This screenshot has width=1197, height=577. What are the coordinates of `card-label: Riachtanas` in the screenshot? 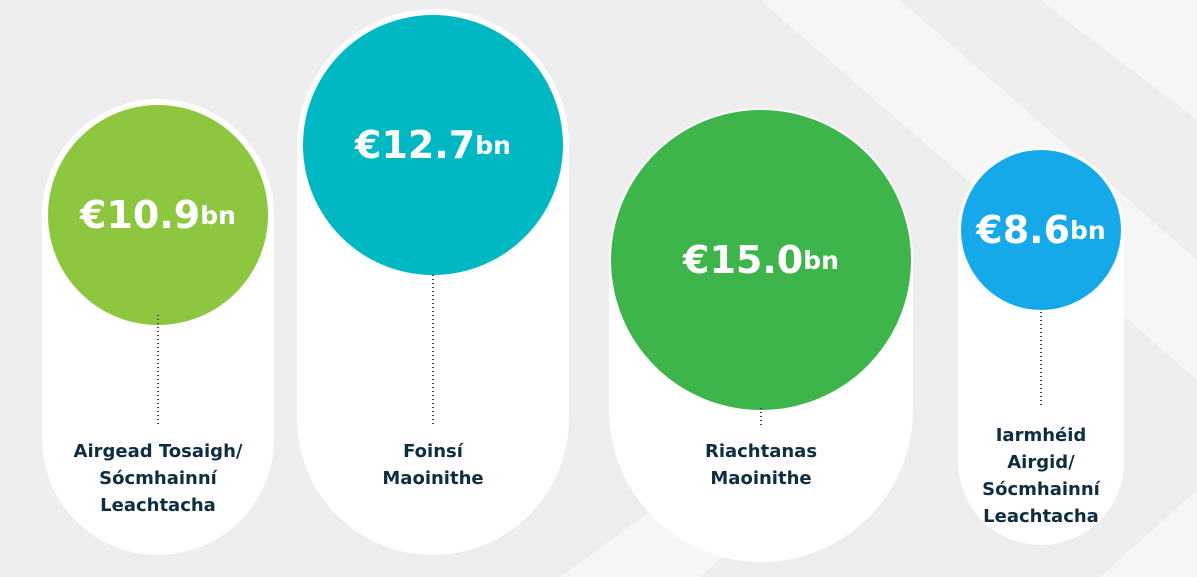 It's located at (761, 451).